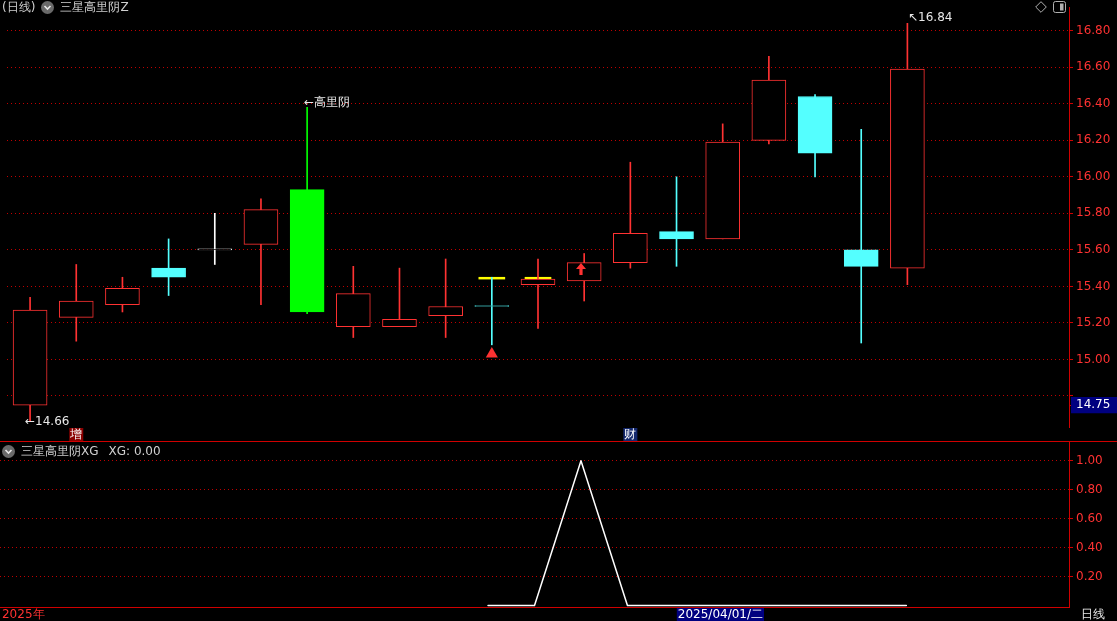 This screenshot has width=1117, height=621. I want to click on y-tick-label: 16.00, so click(1093, 175).